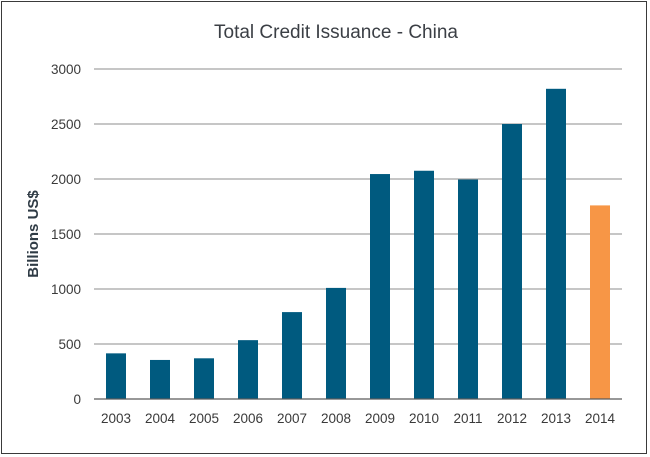 The image size is (650, 457). Describe the element at coordinates (66, 179) in the screenshot. I see `y-tick-label: 2000` at that location.